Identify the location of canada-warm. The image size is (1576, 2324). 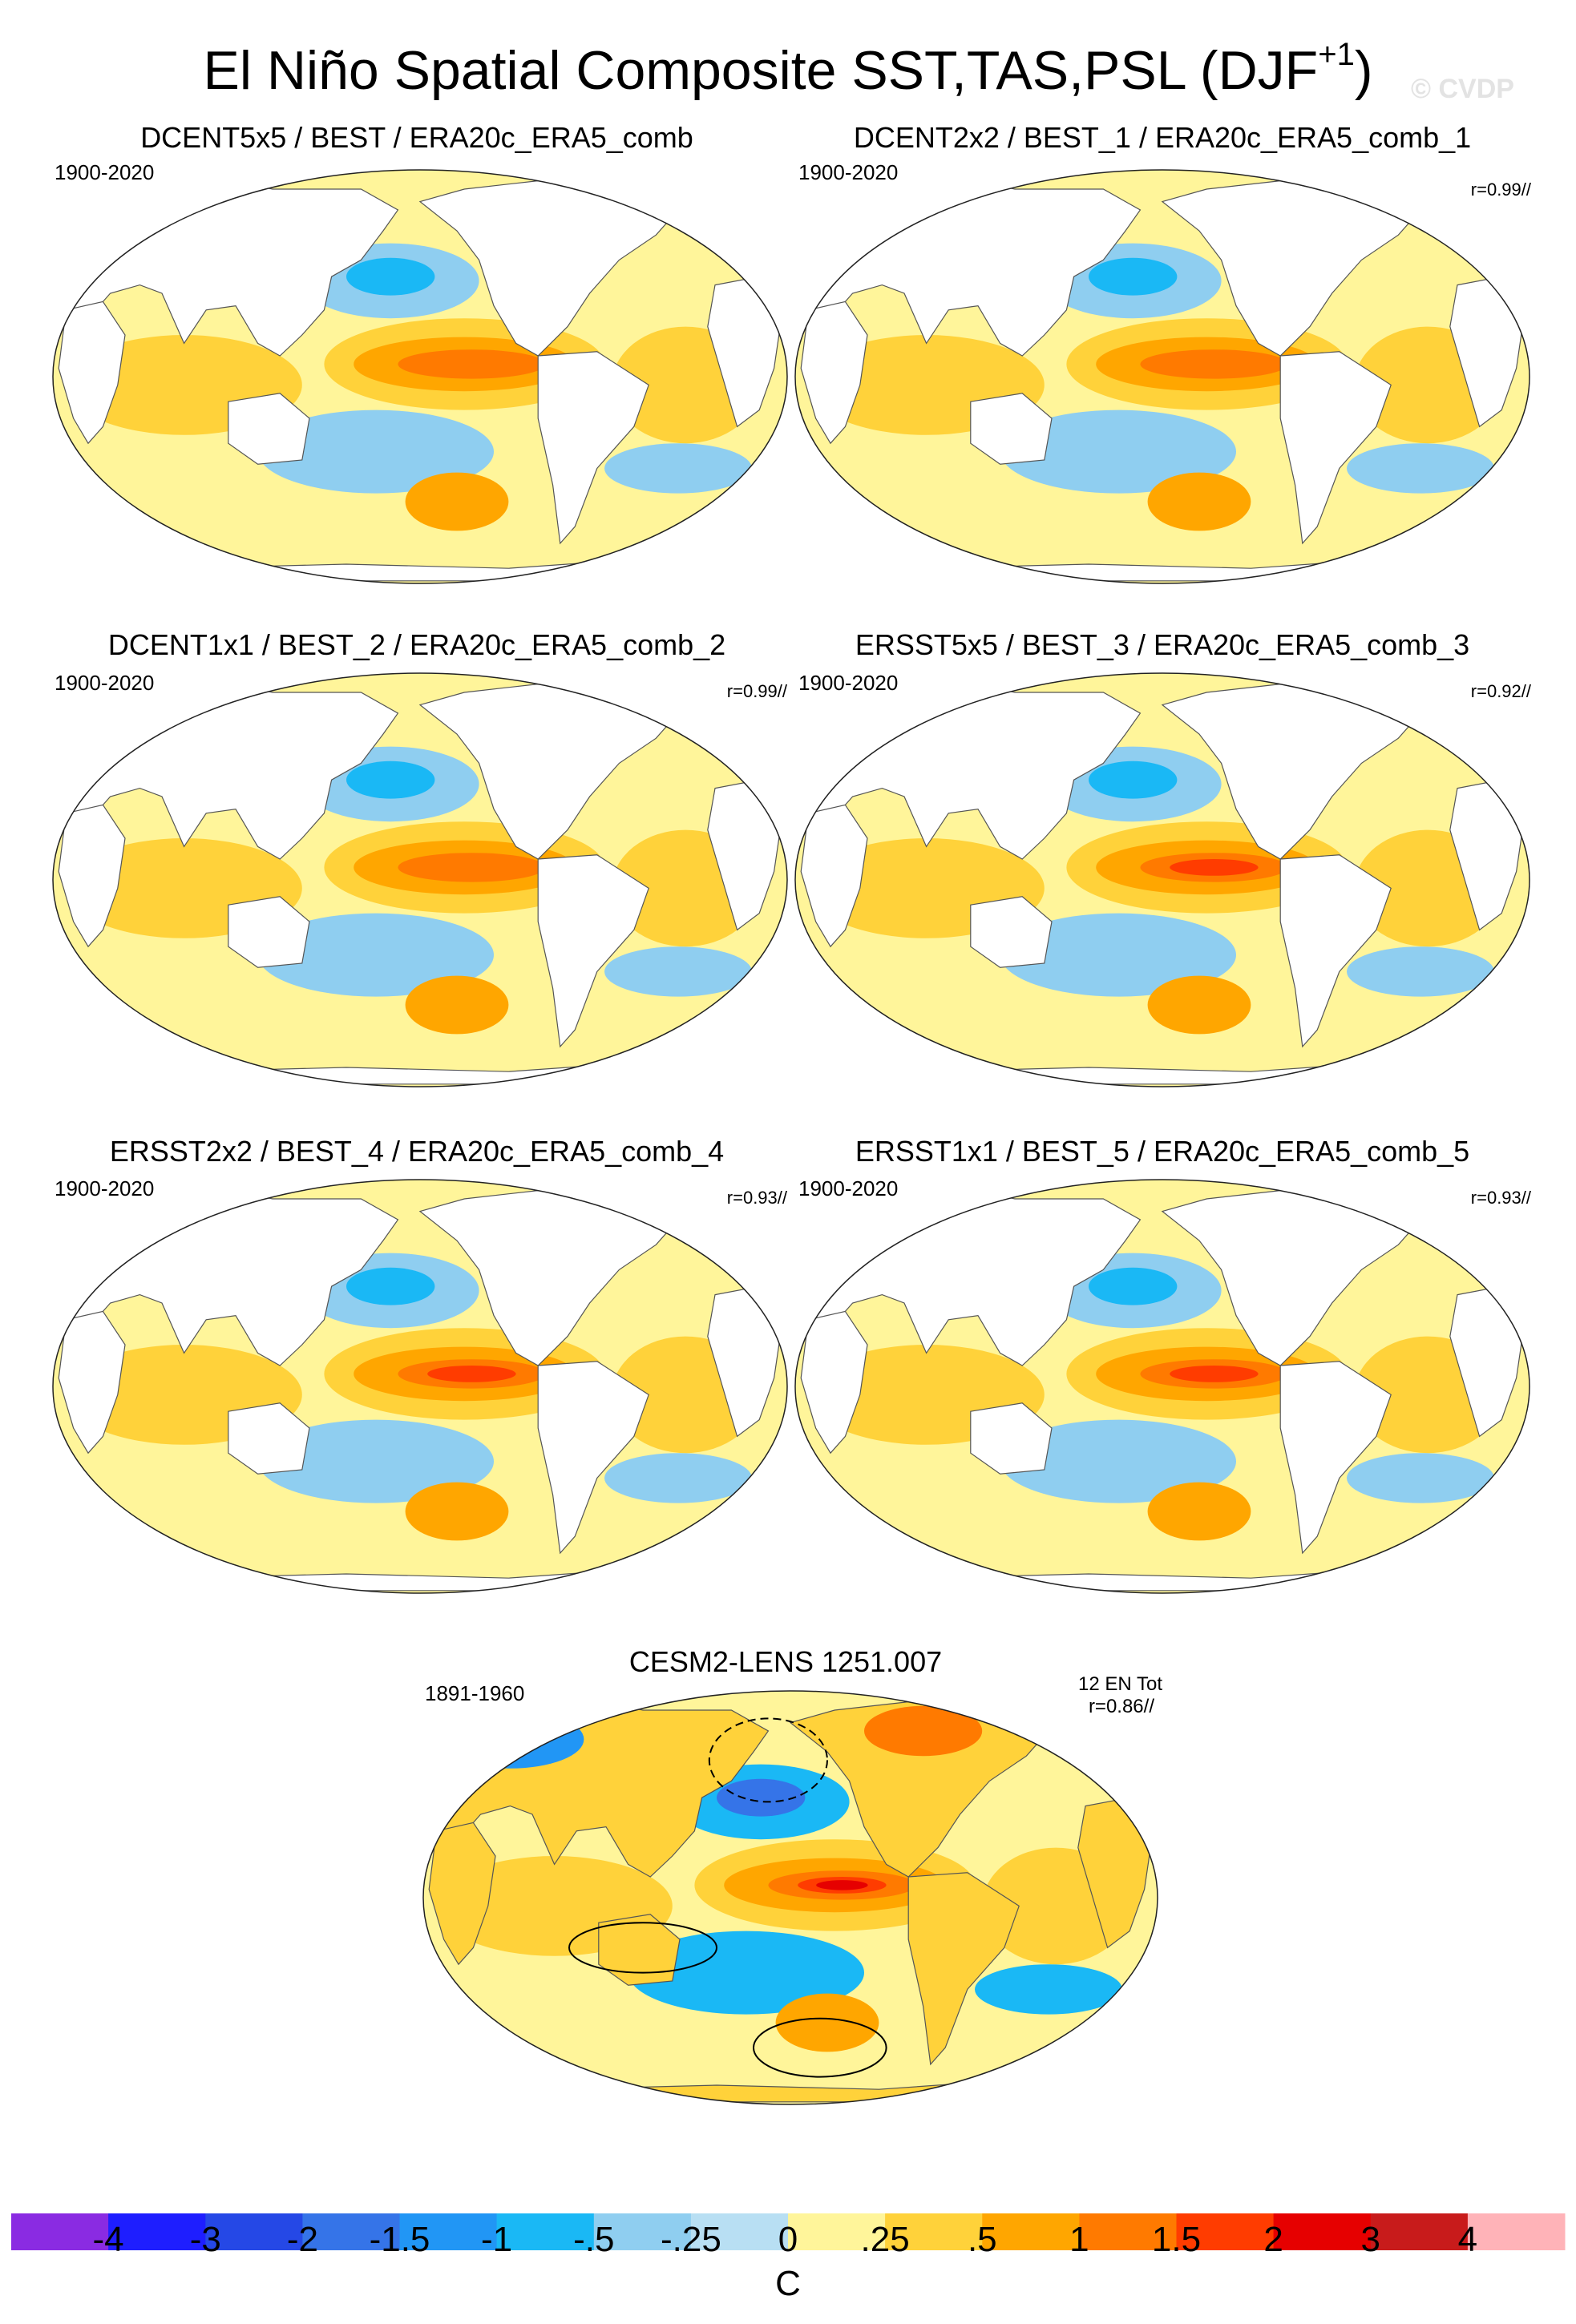
(923, 1731).